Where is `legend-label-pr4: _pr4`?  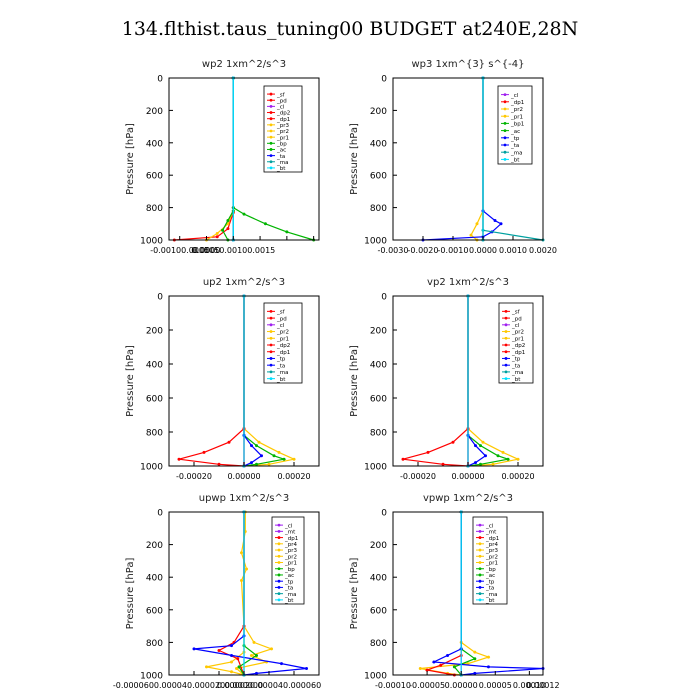 legend-label-pr4: _pr4 is located at coordinates (291, 545).